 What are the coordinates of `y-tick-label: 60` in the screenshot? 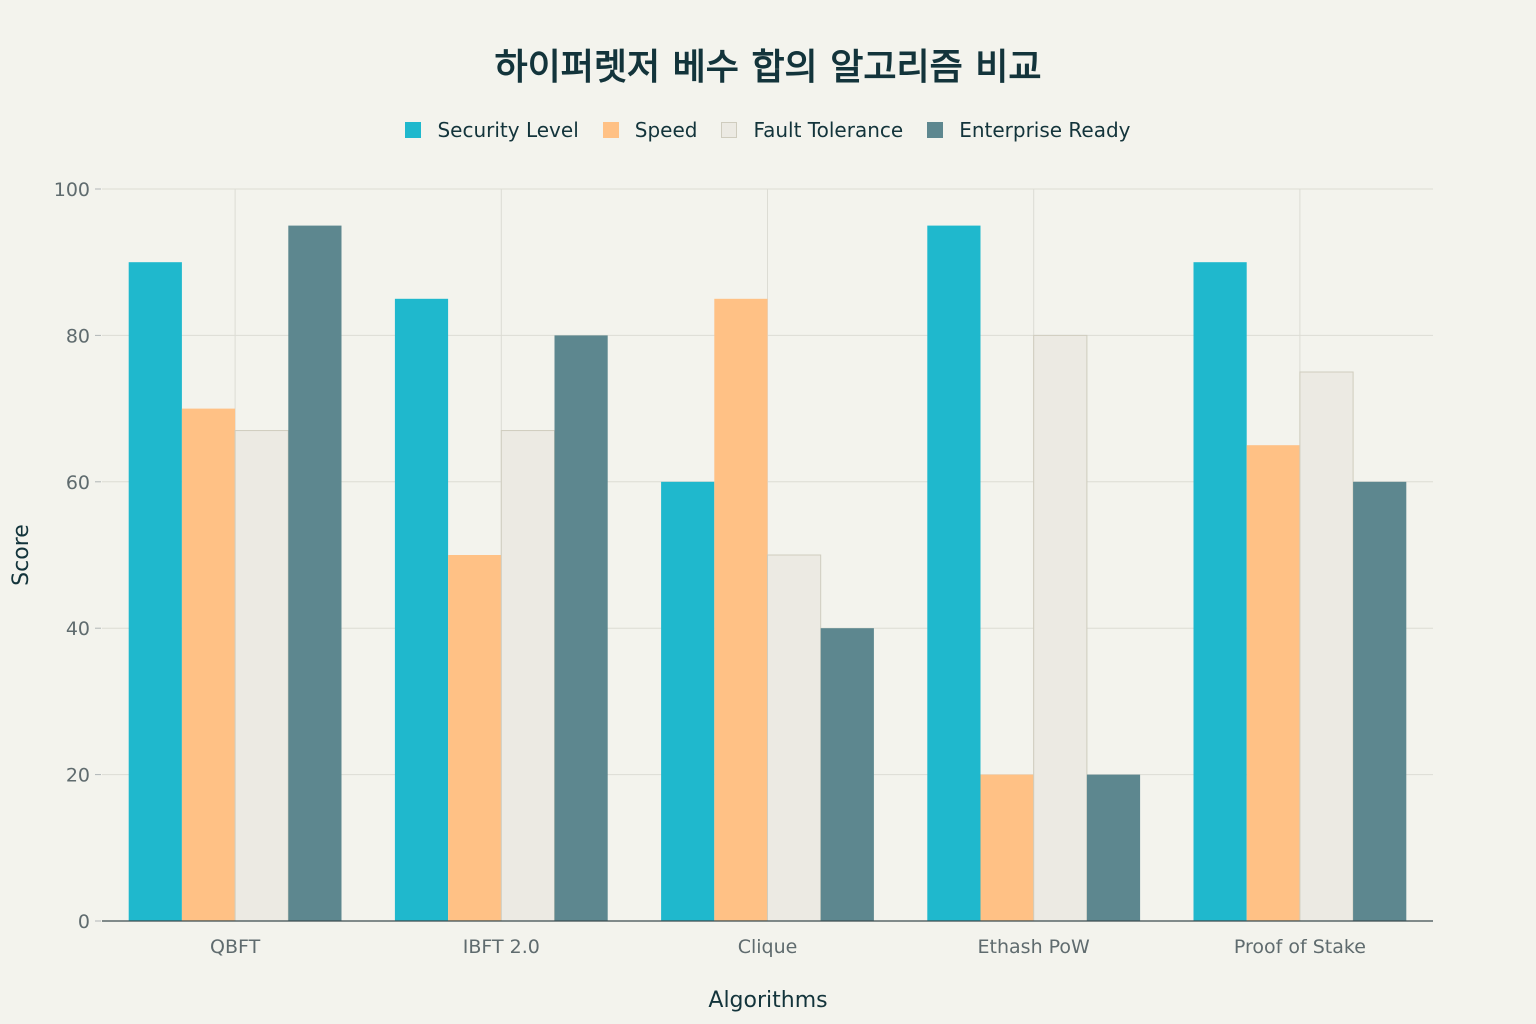 It's located at (78, 483).